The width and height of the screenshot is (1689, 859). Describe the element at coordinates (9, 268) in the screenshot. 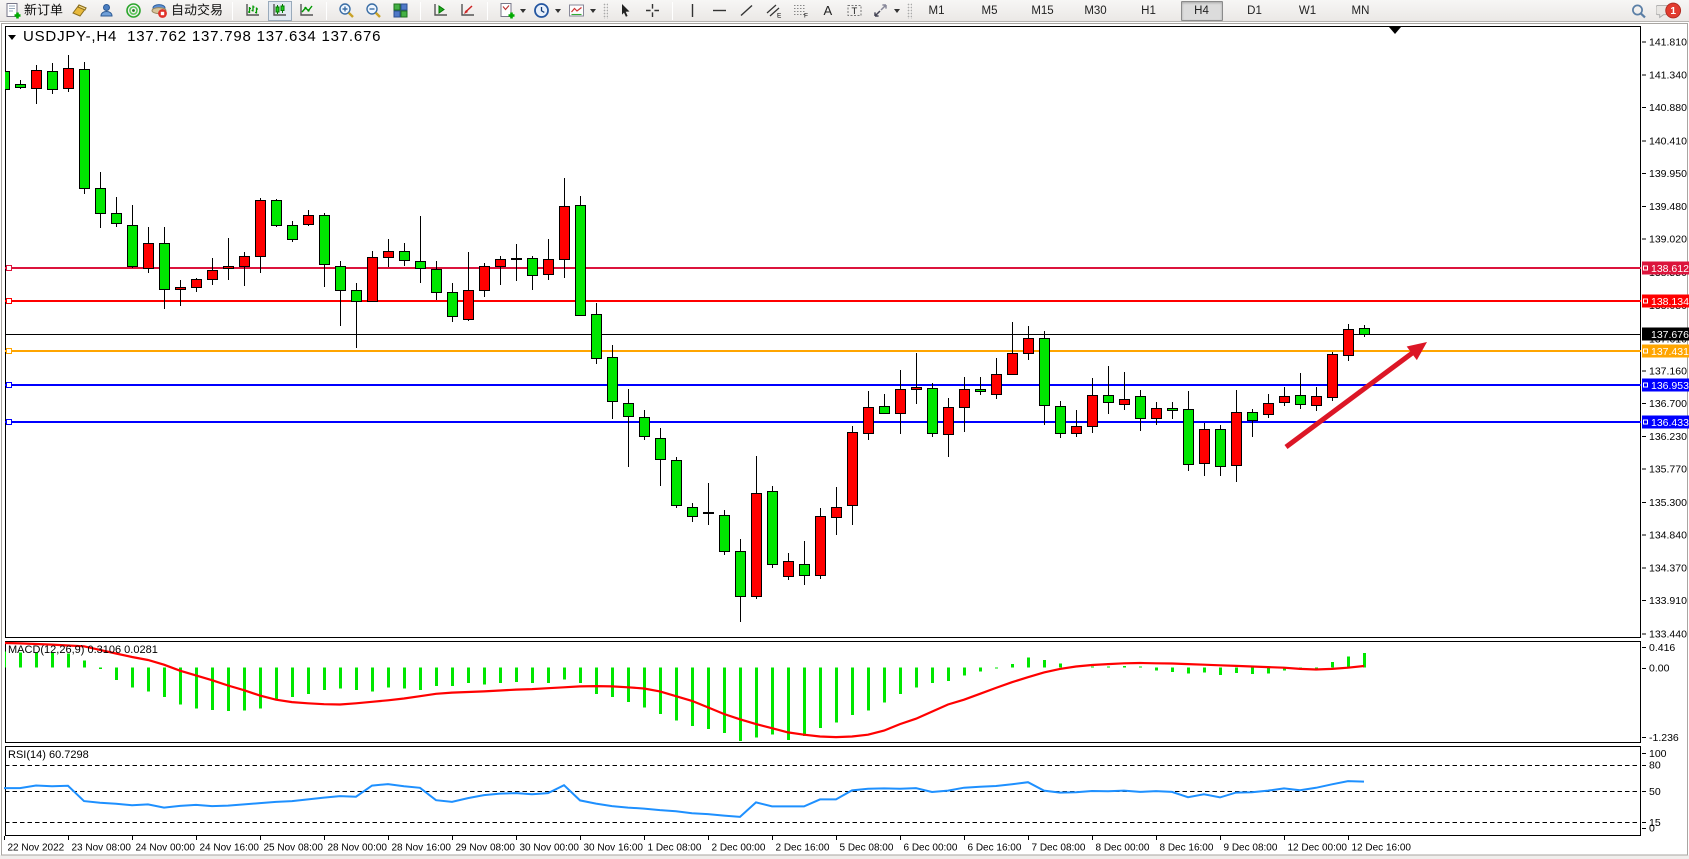

I see `hline-handle-138.612` at that location.